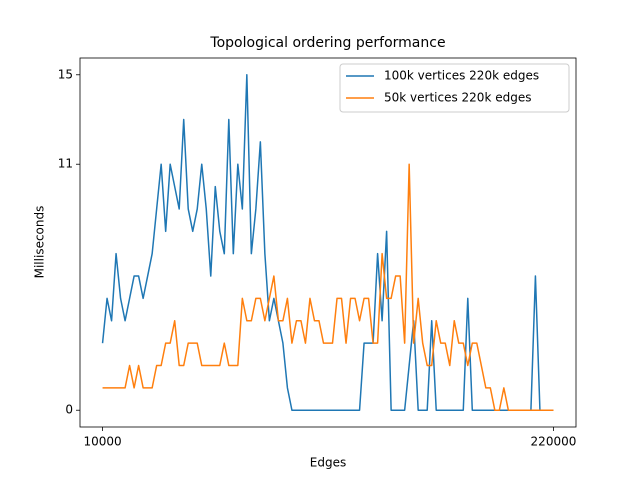  Describe the element at coordinates (554, 442) in the screenshot. I see `x-tick-label: 220000` at that location.